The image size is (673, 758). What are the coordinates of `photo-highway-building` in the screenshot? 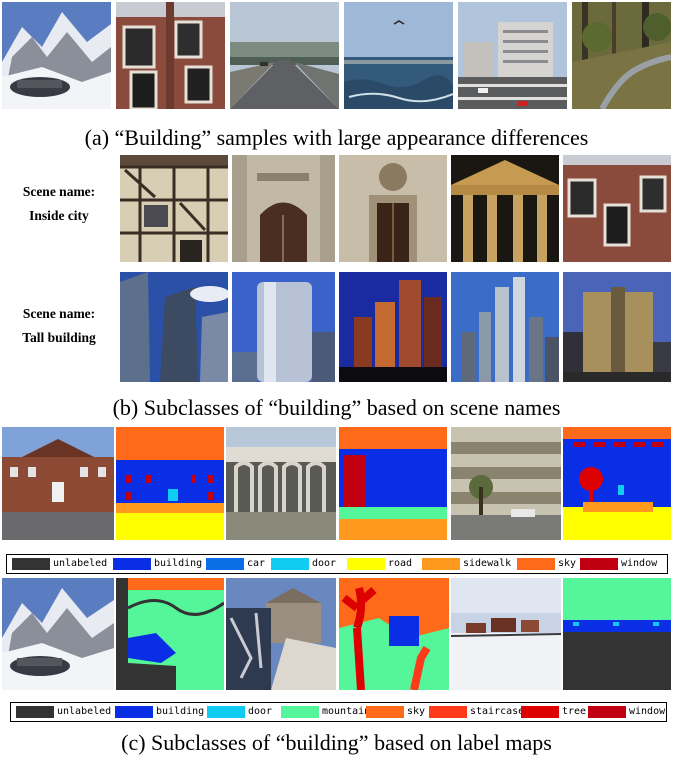 It's located at (512, 55).